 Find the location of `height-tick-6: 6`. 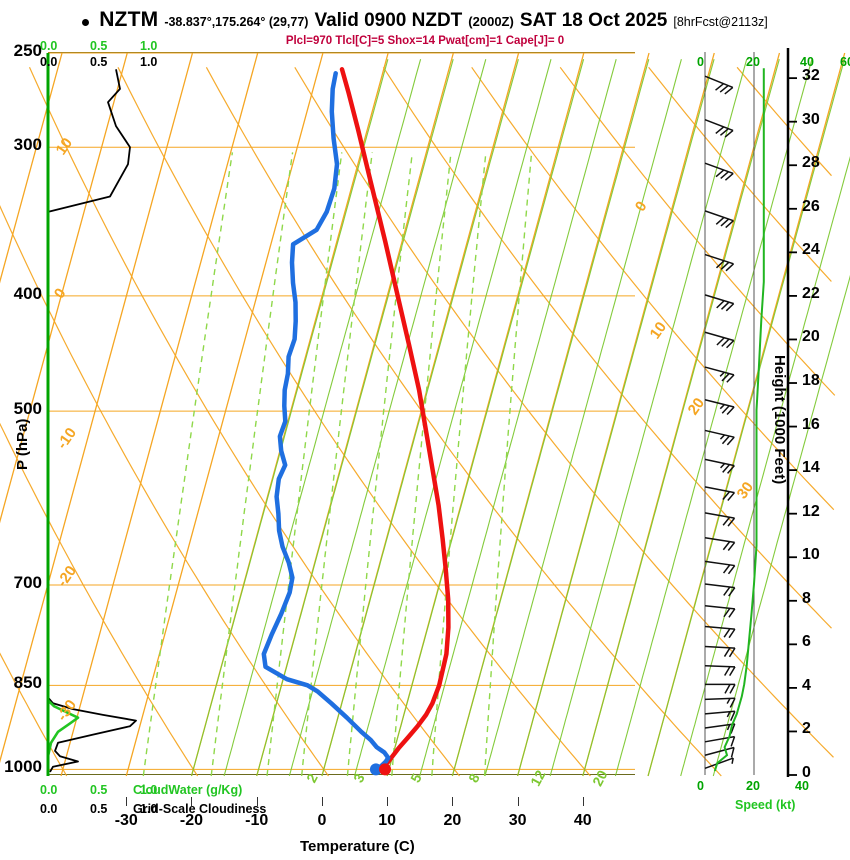

height-tick-6: 6 is located at coordinates (806, 642).